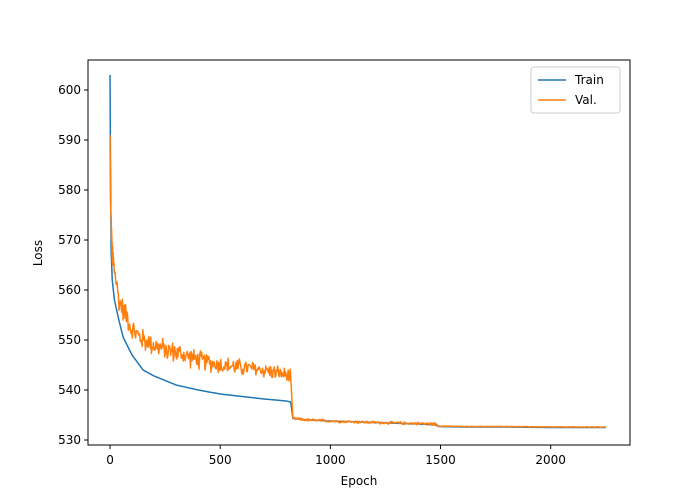 This screenshot has width=700, height=500. What do you see at coordinates (69, 90) in the screenshot?
I see `y-tick-label: 600` at bounding box center [69, 90].